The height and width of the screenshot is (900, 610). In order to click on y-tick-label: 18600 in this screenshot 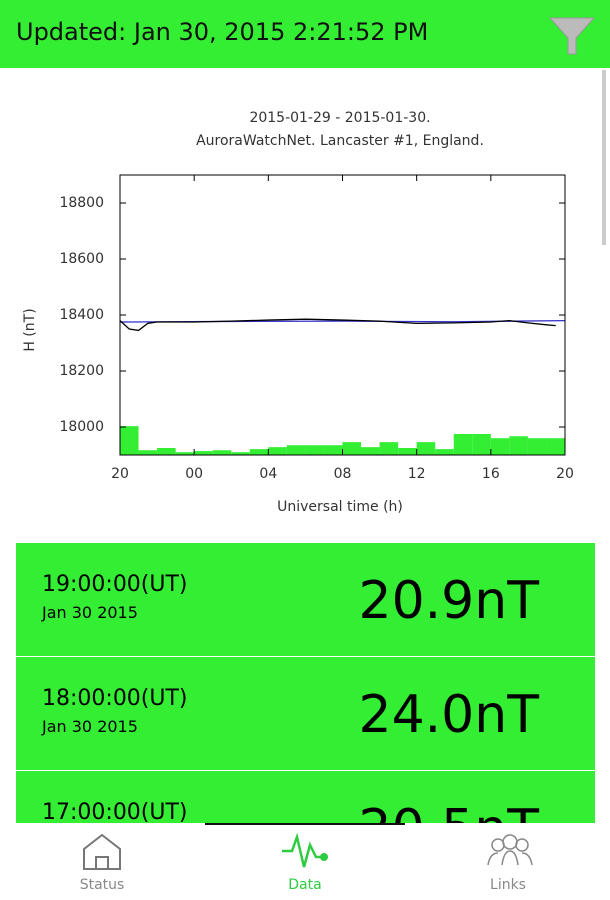, I will do `click(81, 259)`.